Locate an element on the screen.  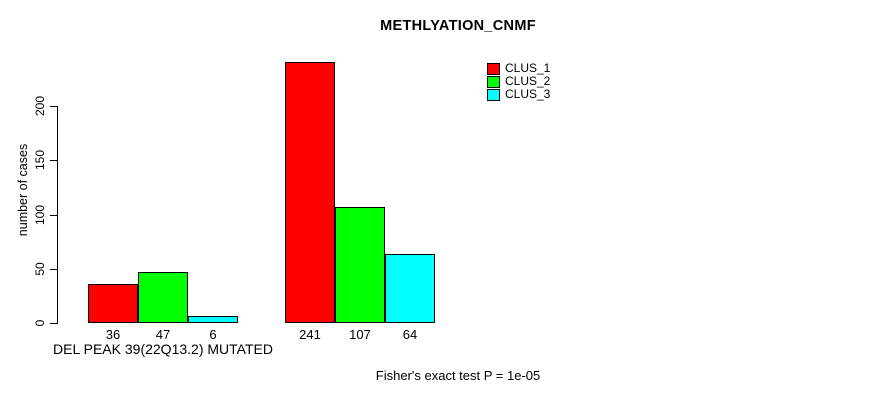
annotation-text: Fisher's exact test P = 1e-05 is located at coordinates (458, 375).